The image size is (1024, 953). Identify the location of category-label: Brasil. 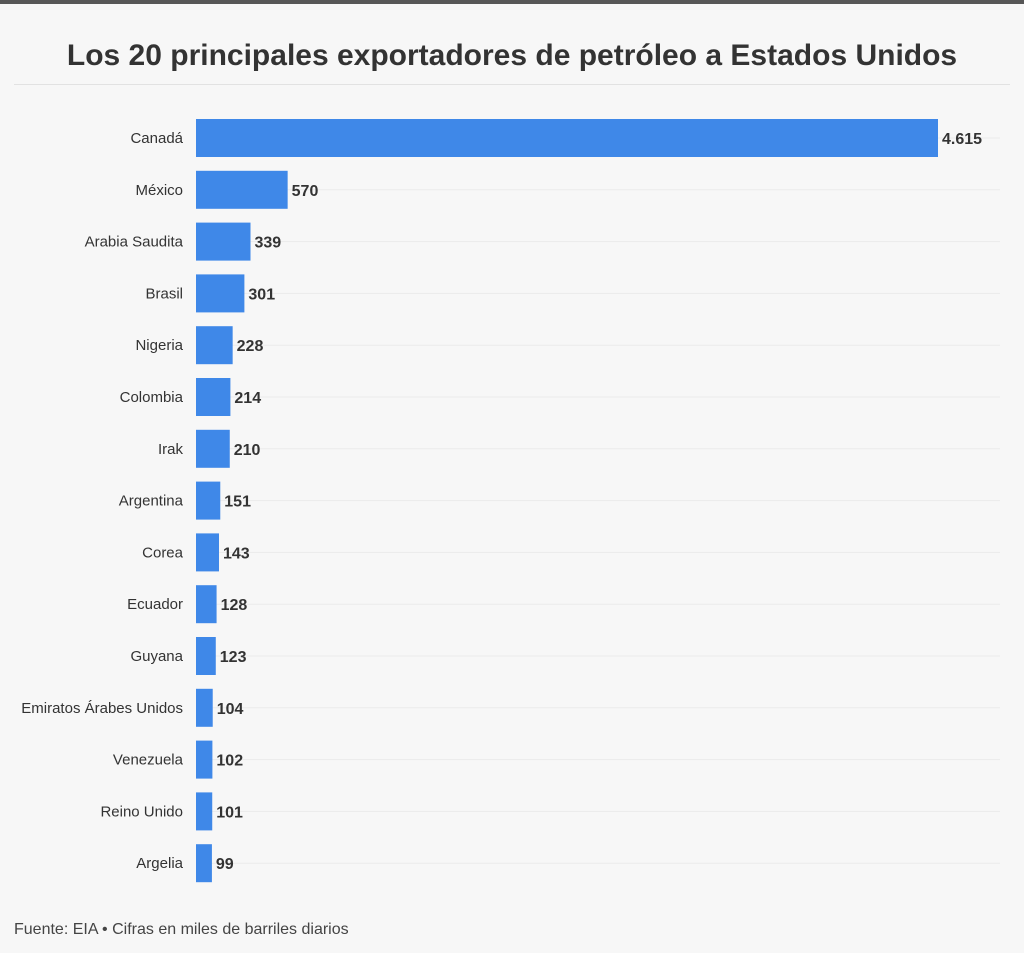
(164, 293).